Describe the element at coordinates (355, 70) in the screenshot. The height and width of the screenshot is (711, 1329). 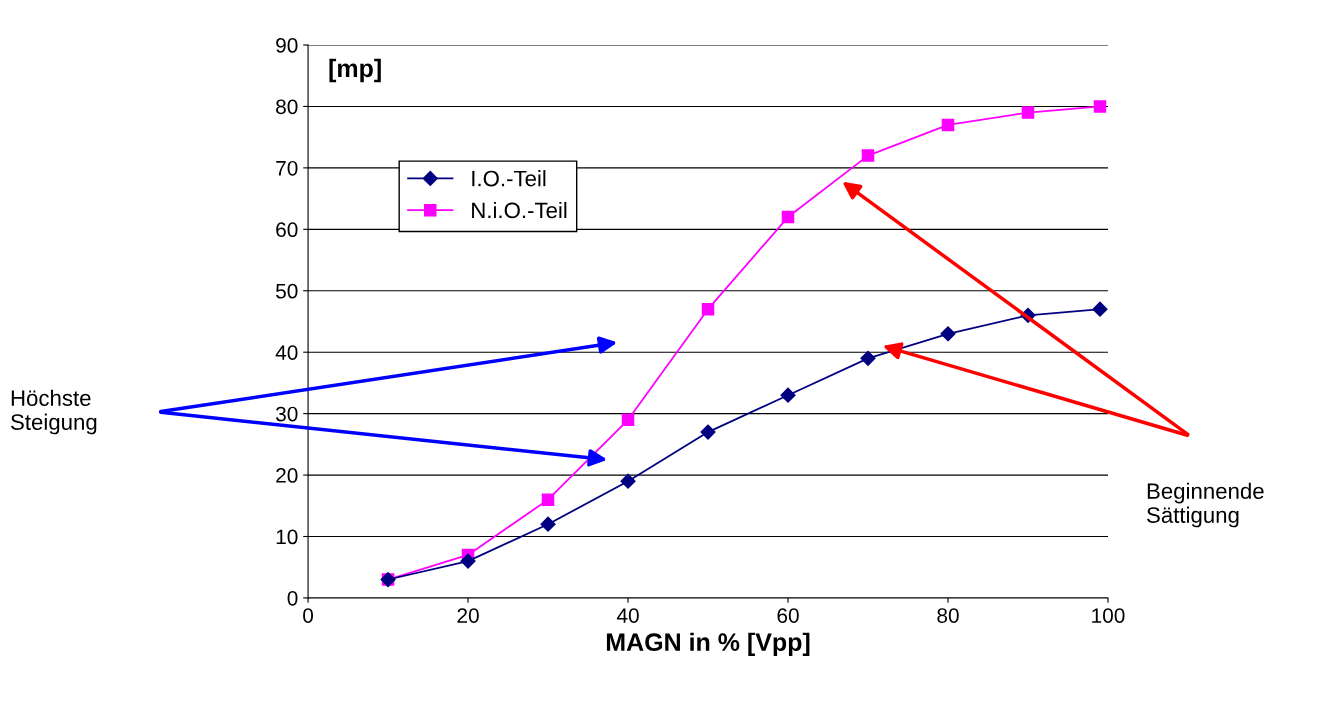
I see `y-axis-title: [mp]` at that location.